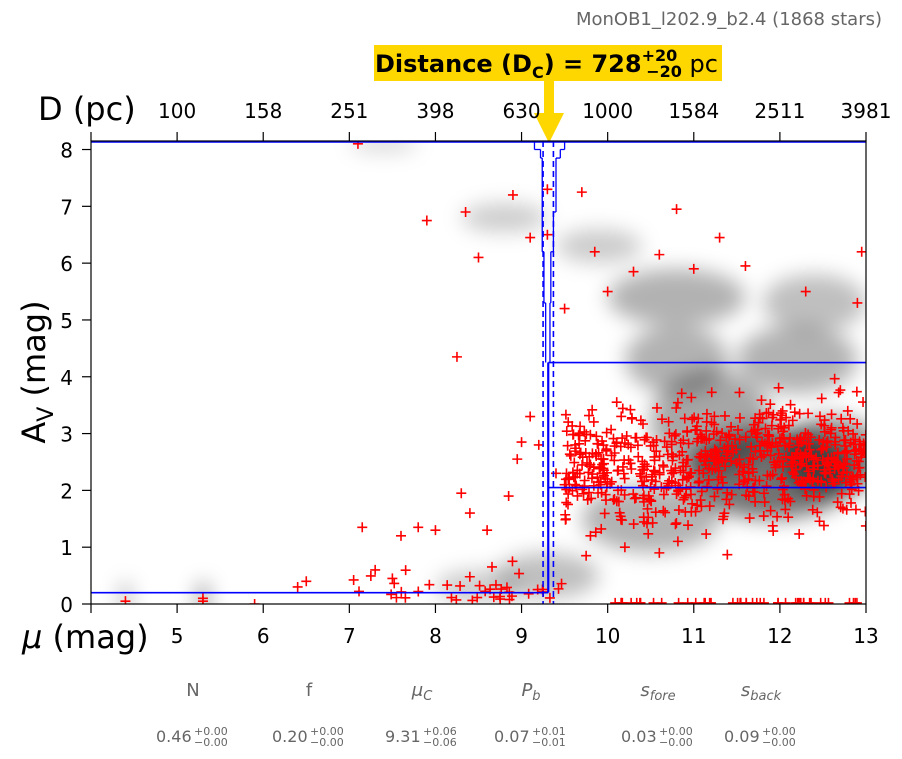 The height and width of the screenshot is (759, 902). I want to click on y-axis-title: AV (mag), so click(37, 371).